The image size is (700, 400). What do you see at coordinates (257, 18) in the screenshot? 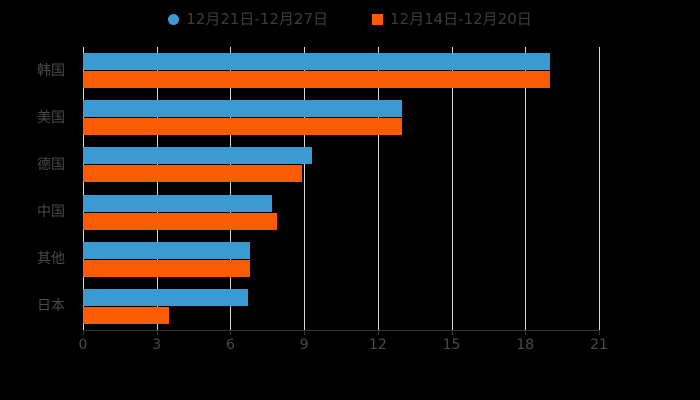
I see `legend-label-series-0: 12月21日-12月27日` at bounding box center [257, 18].